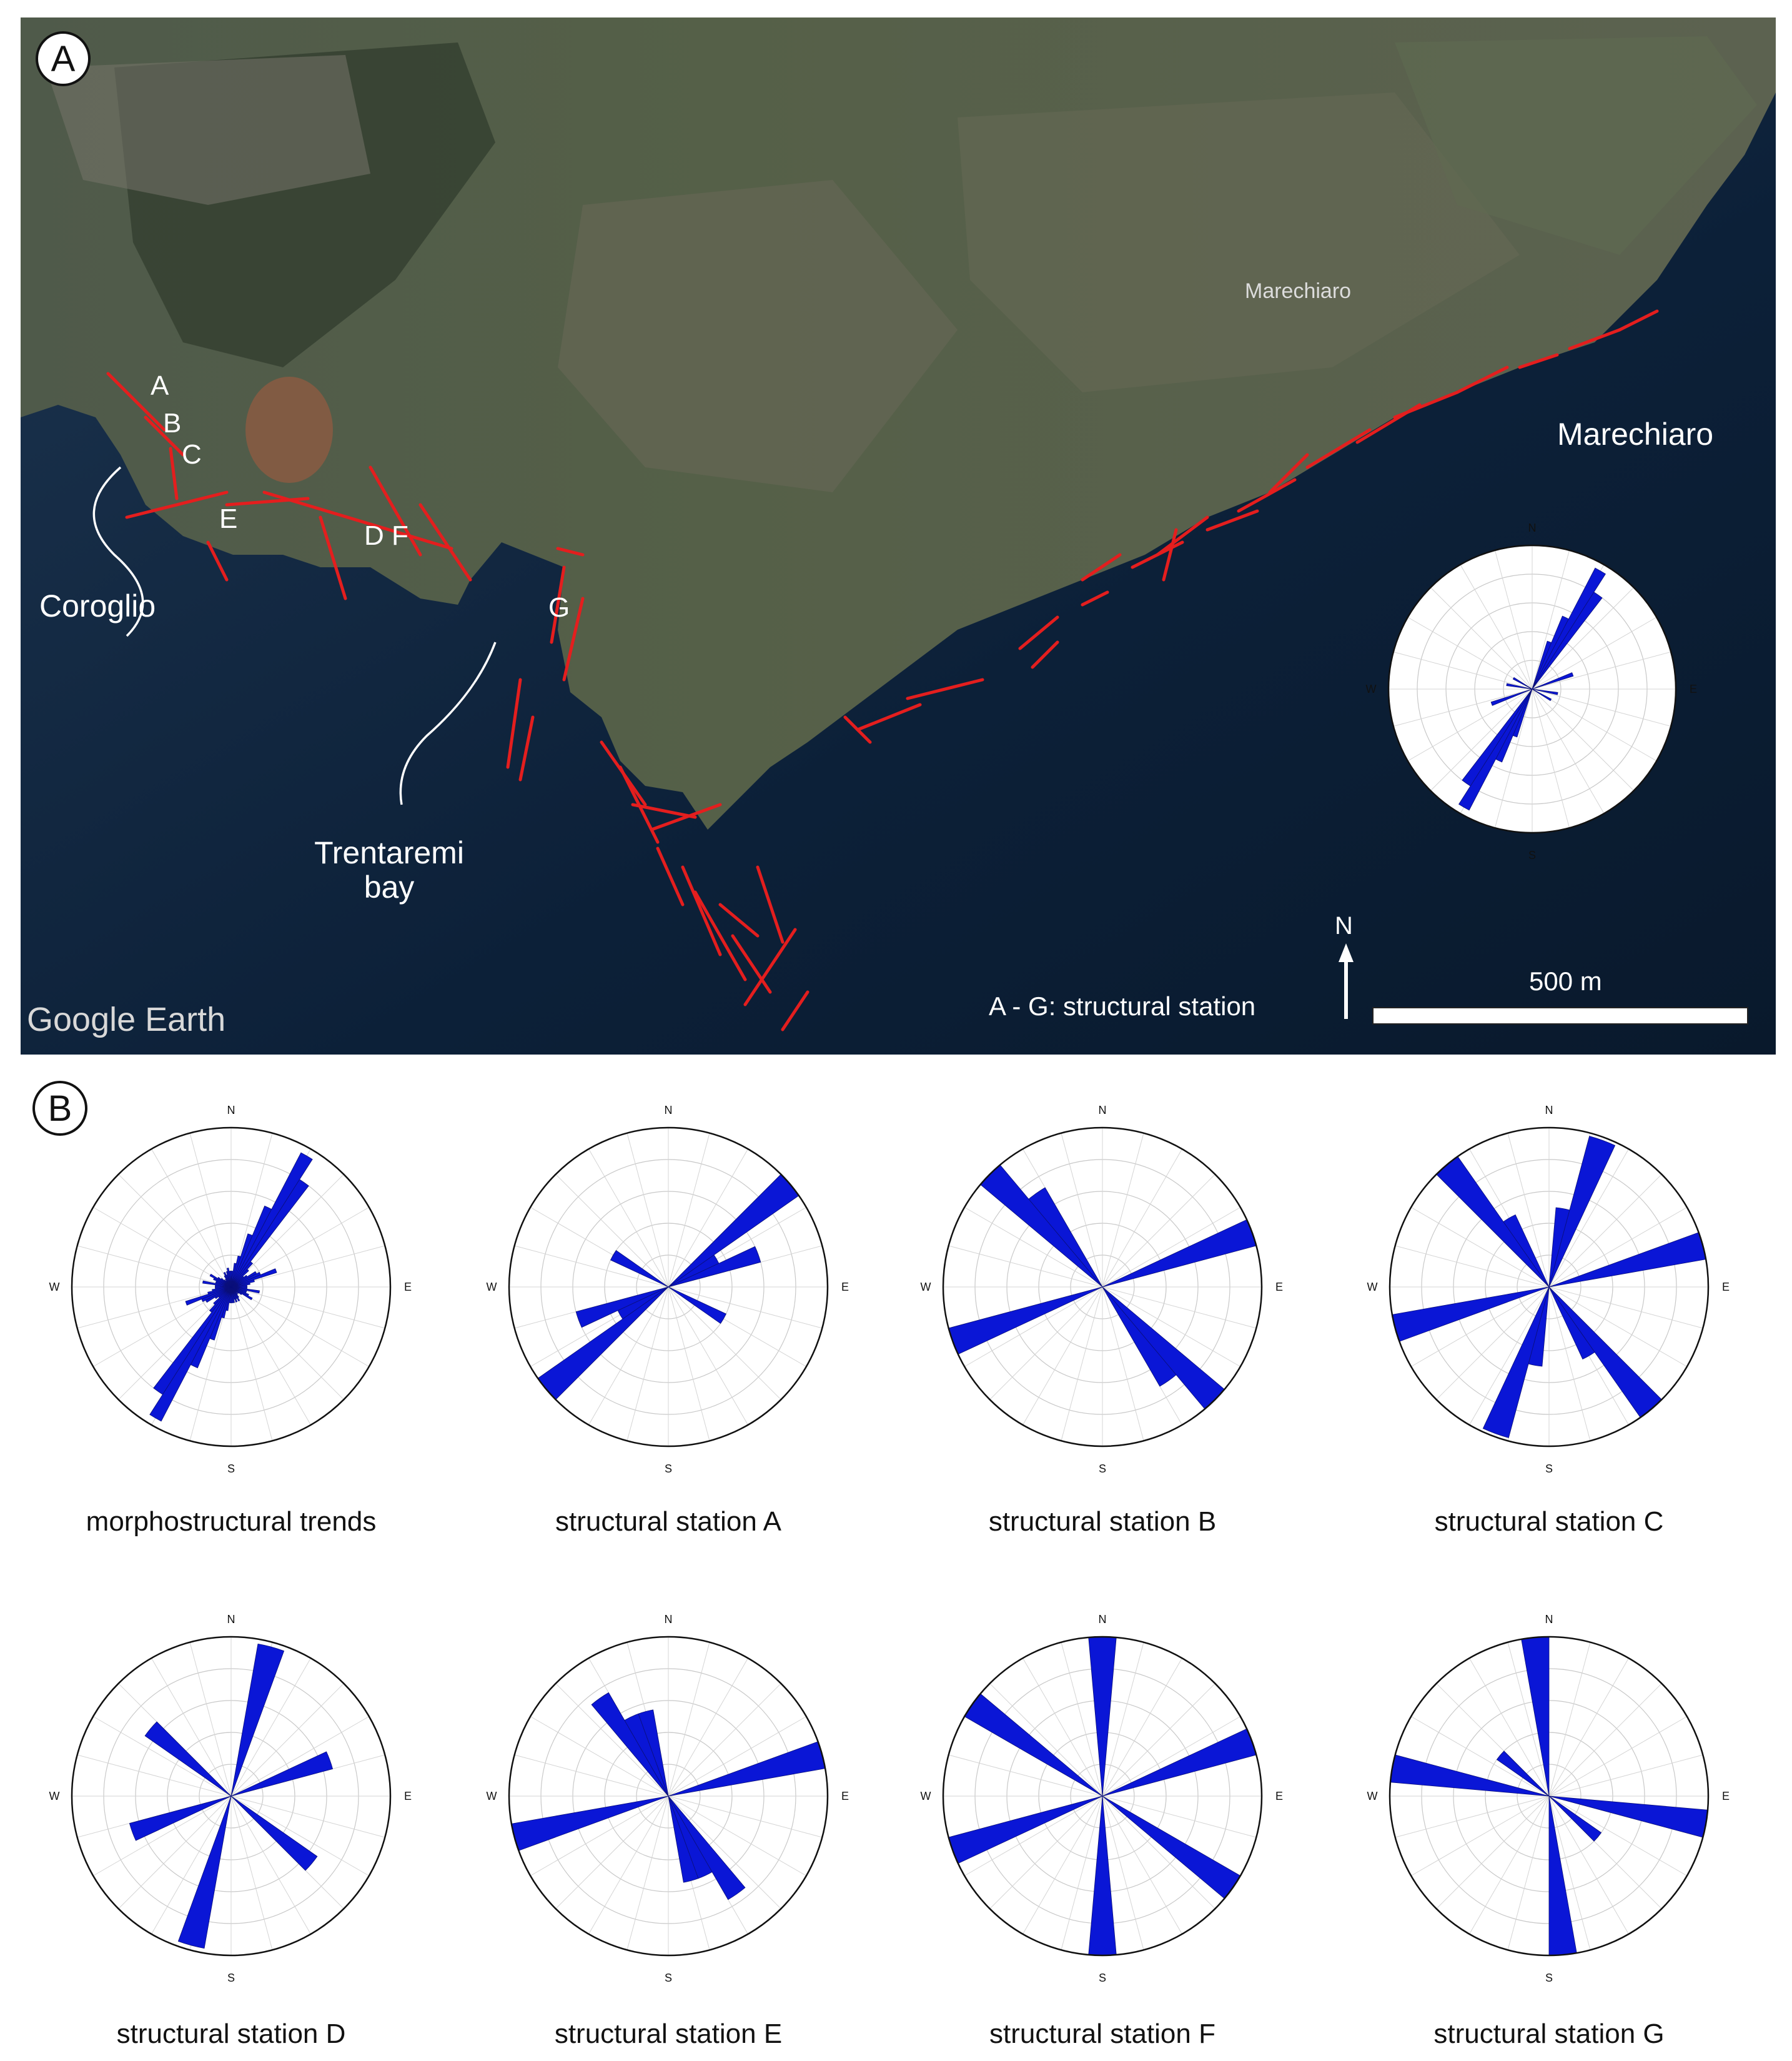 The width and height of the screenshot is (1792, 2061). I want to click on caption-station-d: structural station D, so click(231, 2034).